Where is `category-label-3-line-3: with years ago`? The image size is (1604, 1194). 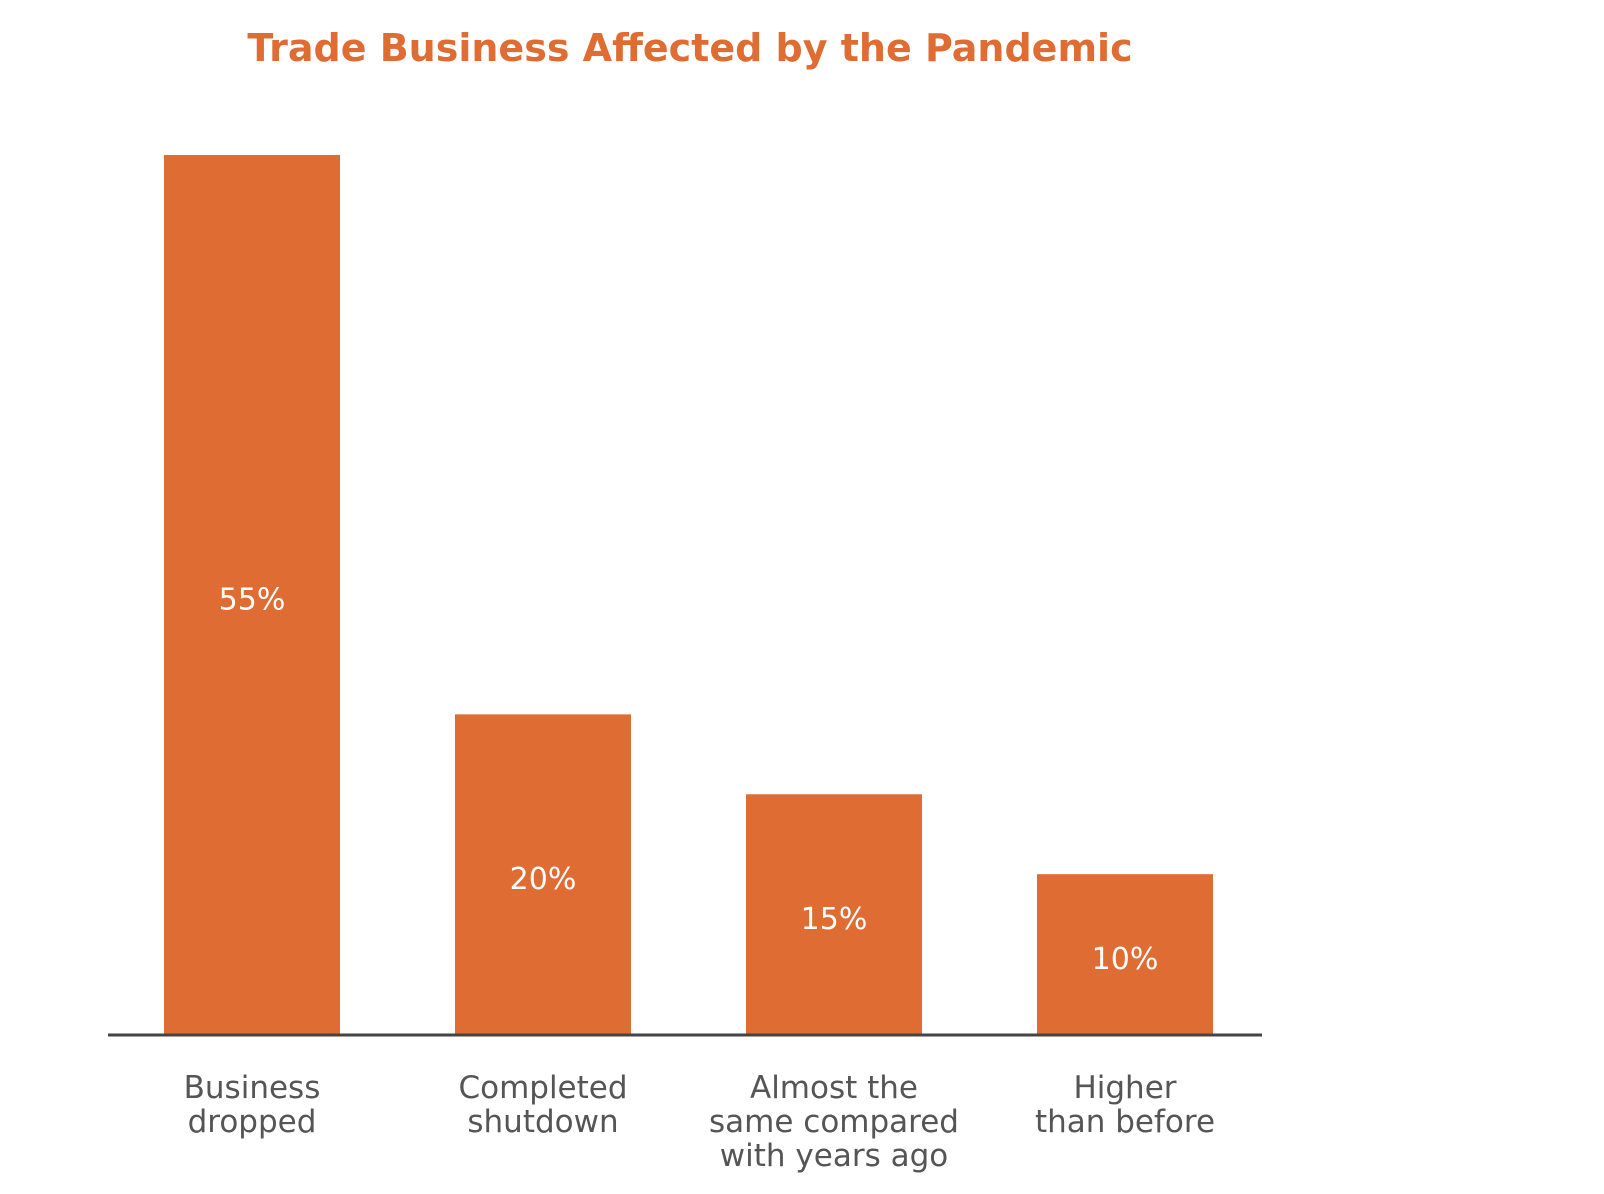
category-label-3-line-3: with years ago is located at coordinates (834, 1156).